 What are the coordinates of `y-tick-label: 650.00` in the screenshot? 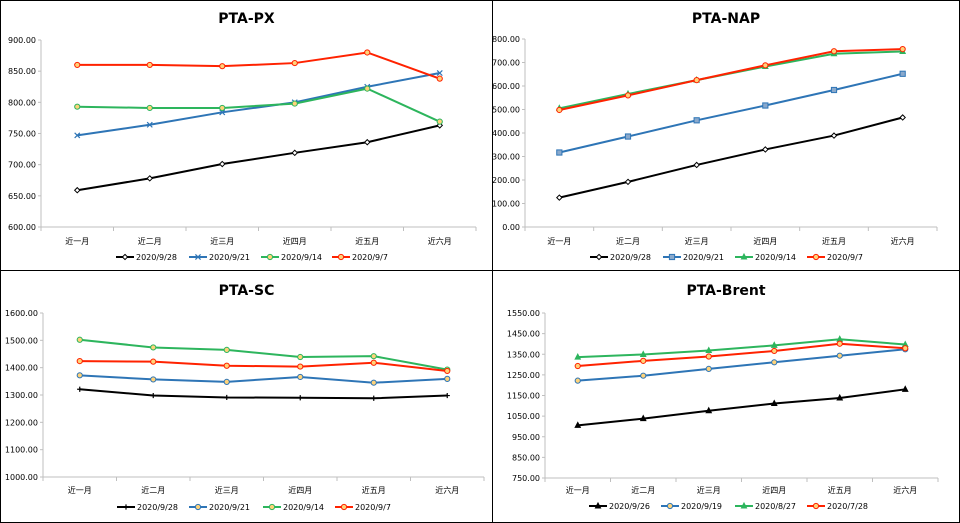 It's located at (22, 196).